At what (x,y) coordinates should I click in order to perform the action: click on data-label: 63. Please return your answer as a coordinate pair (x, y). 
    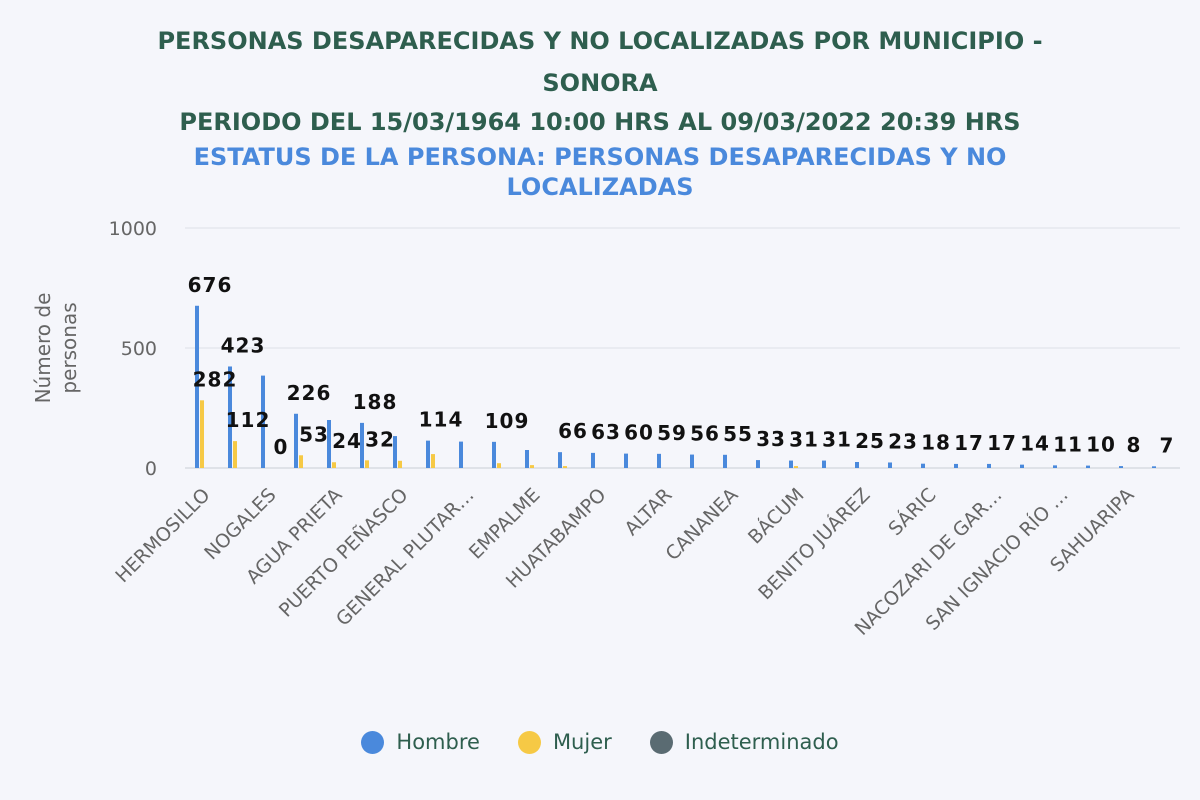
    Looking at the image, I should click on (606, 432).